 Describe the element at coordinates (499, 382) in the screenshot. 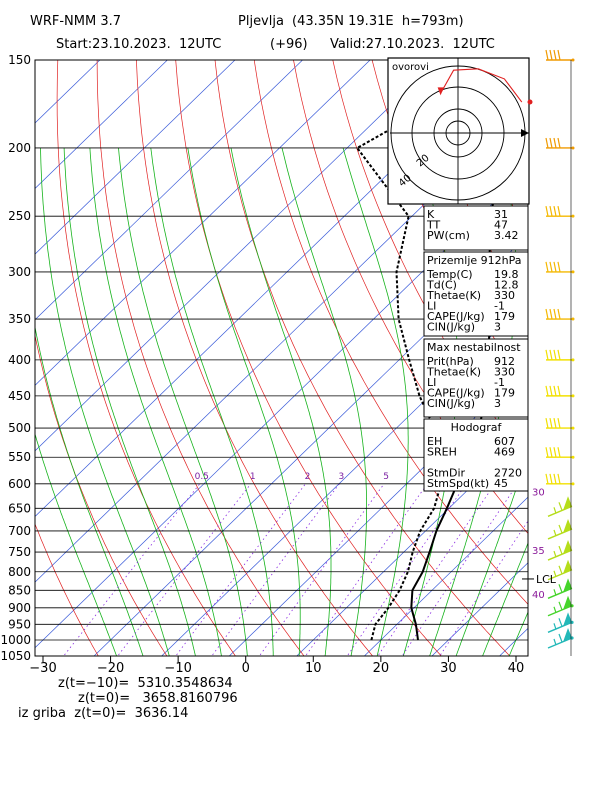

I see `index-value: -1` at that location.